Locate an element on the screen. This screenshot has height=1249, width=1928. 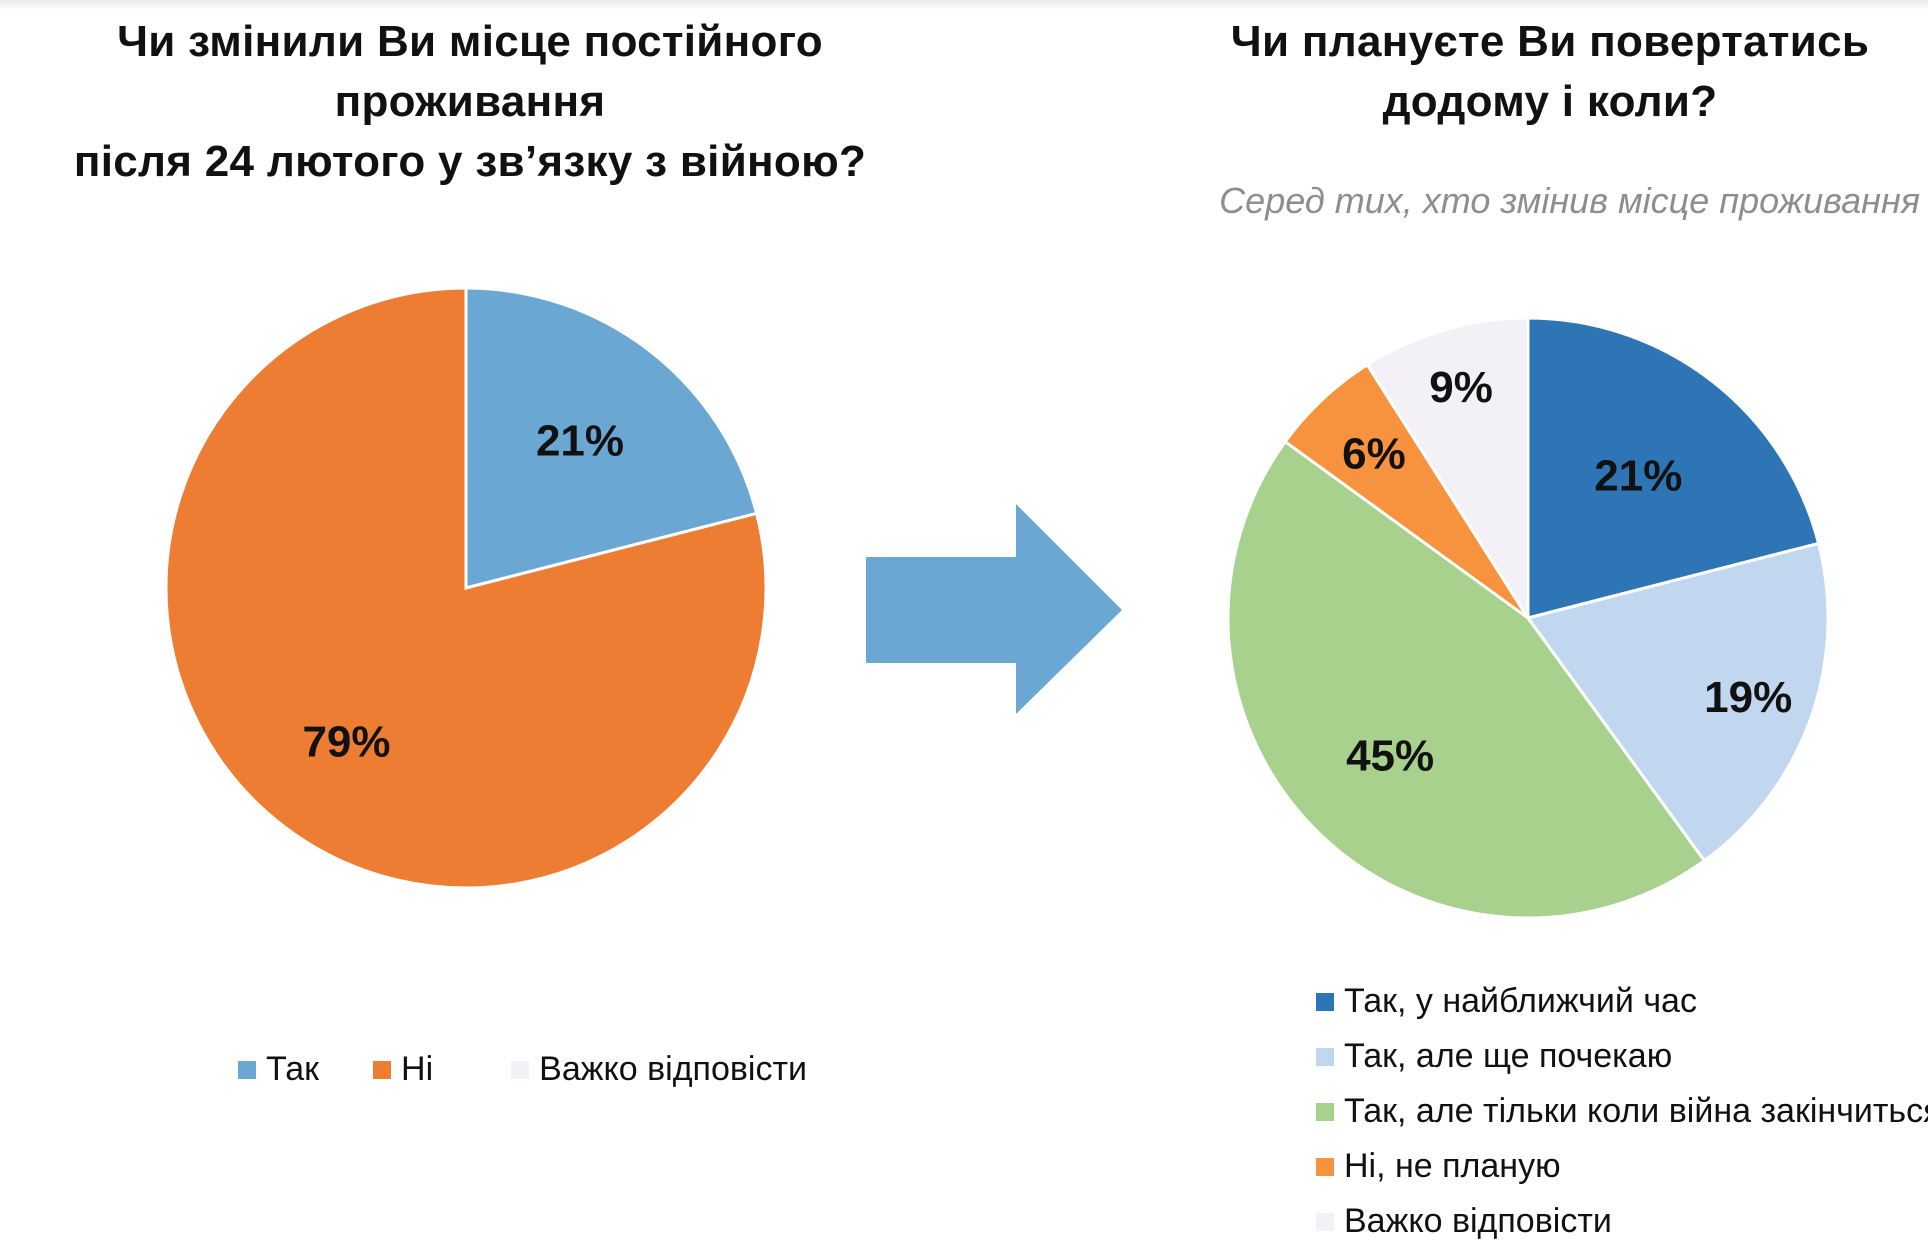
right-legend-item-4: Ні, не планую is located at coordinates (1622, 1166).